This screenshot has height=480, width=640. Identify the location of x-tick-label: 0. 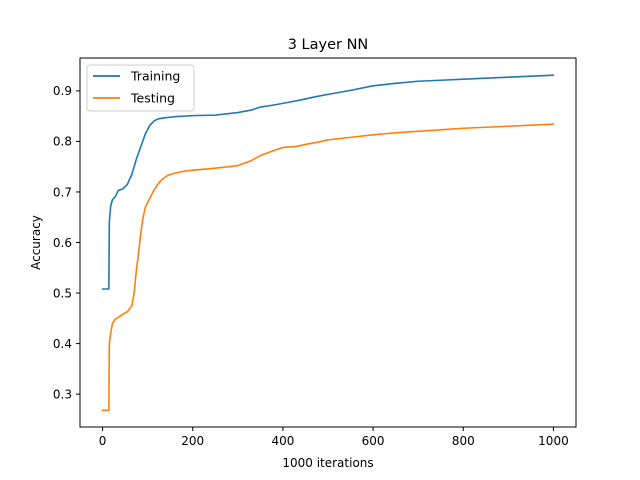
(103, 441).